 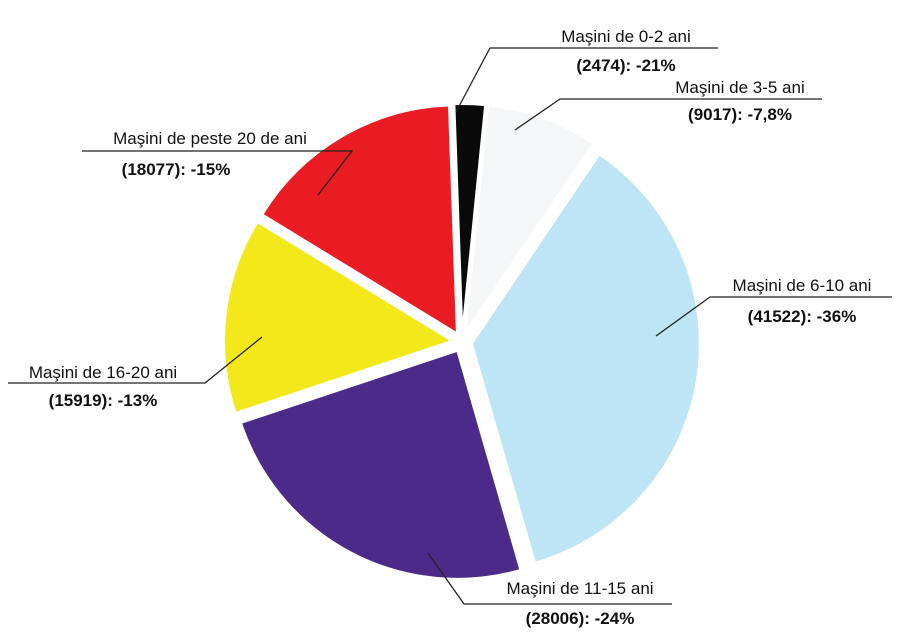 I want to click on label-name-16-20: Maşini de 16-20 ani, so click(x=103, y=372).